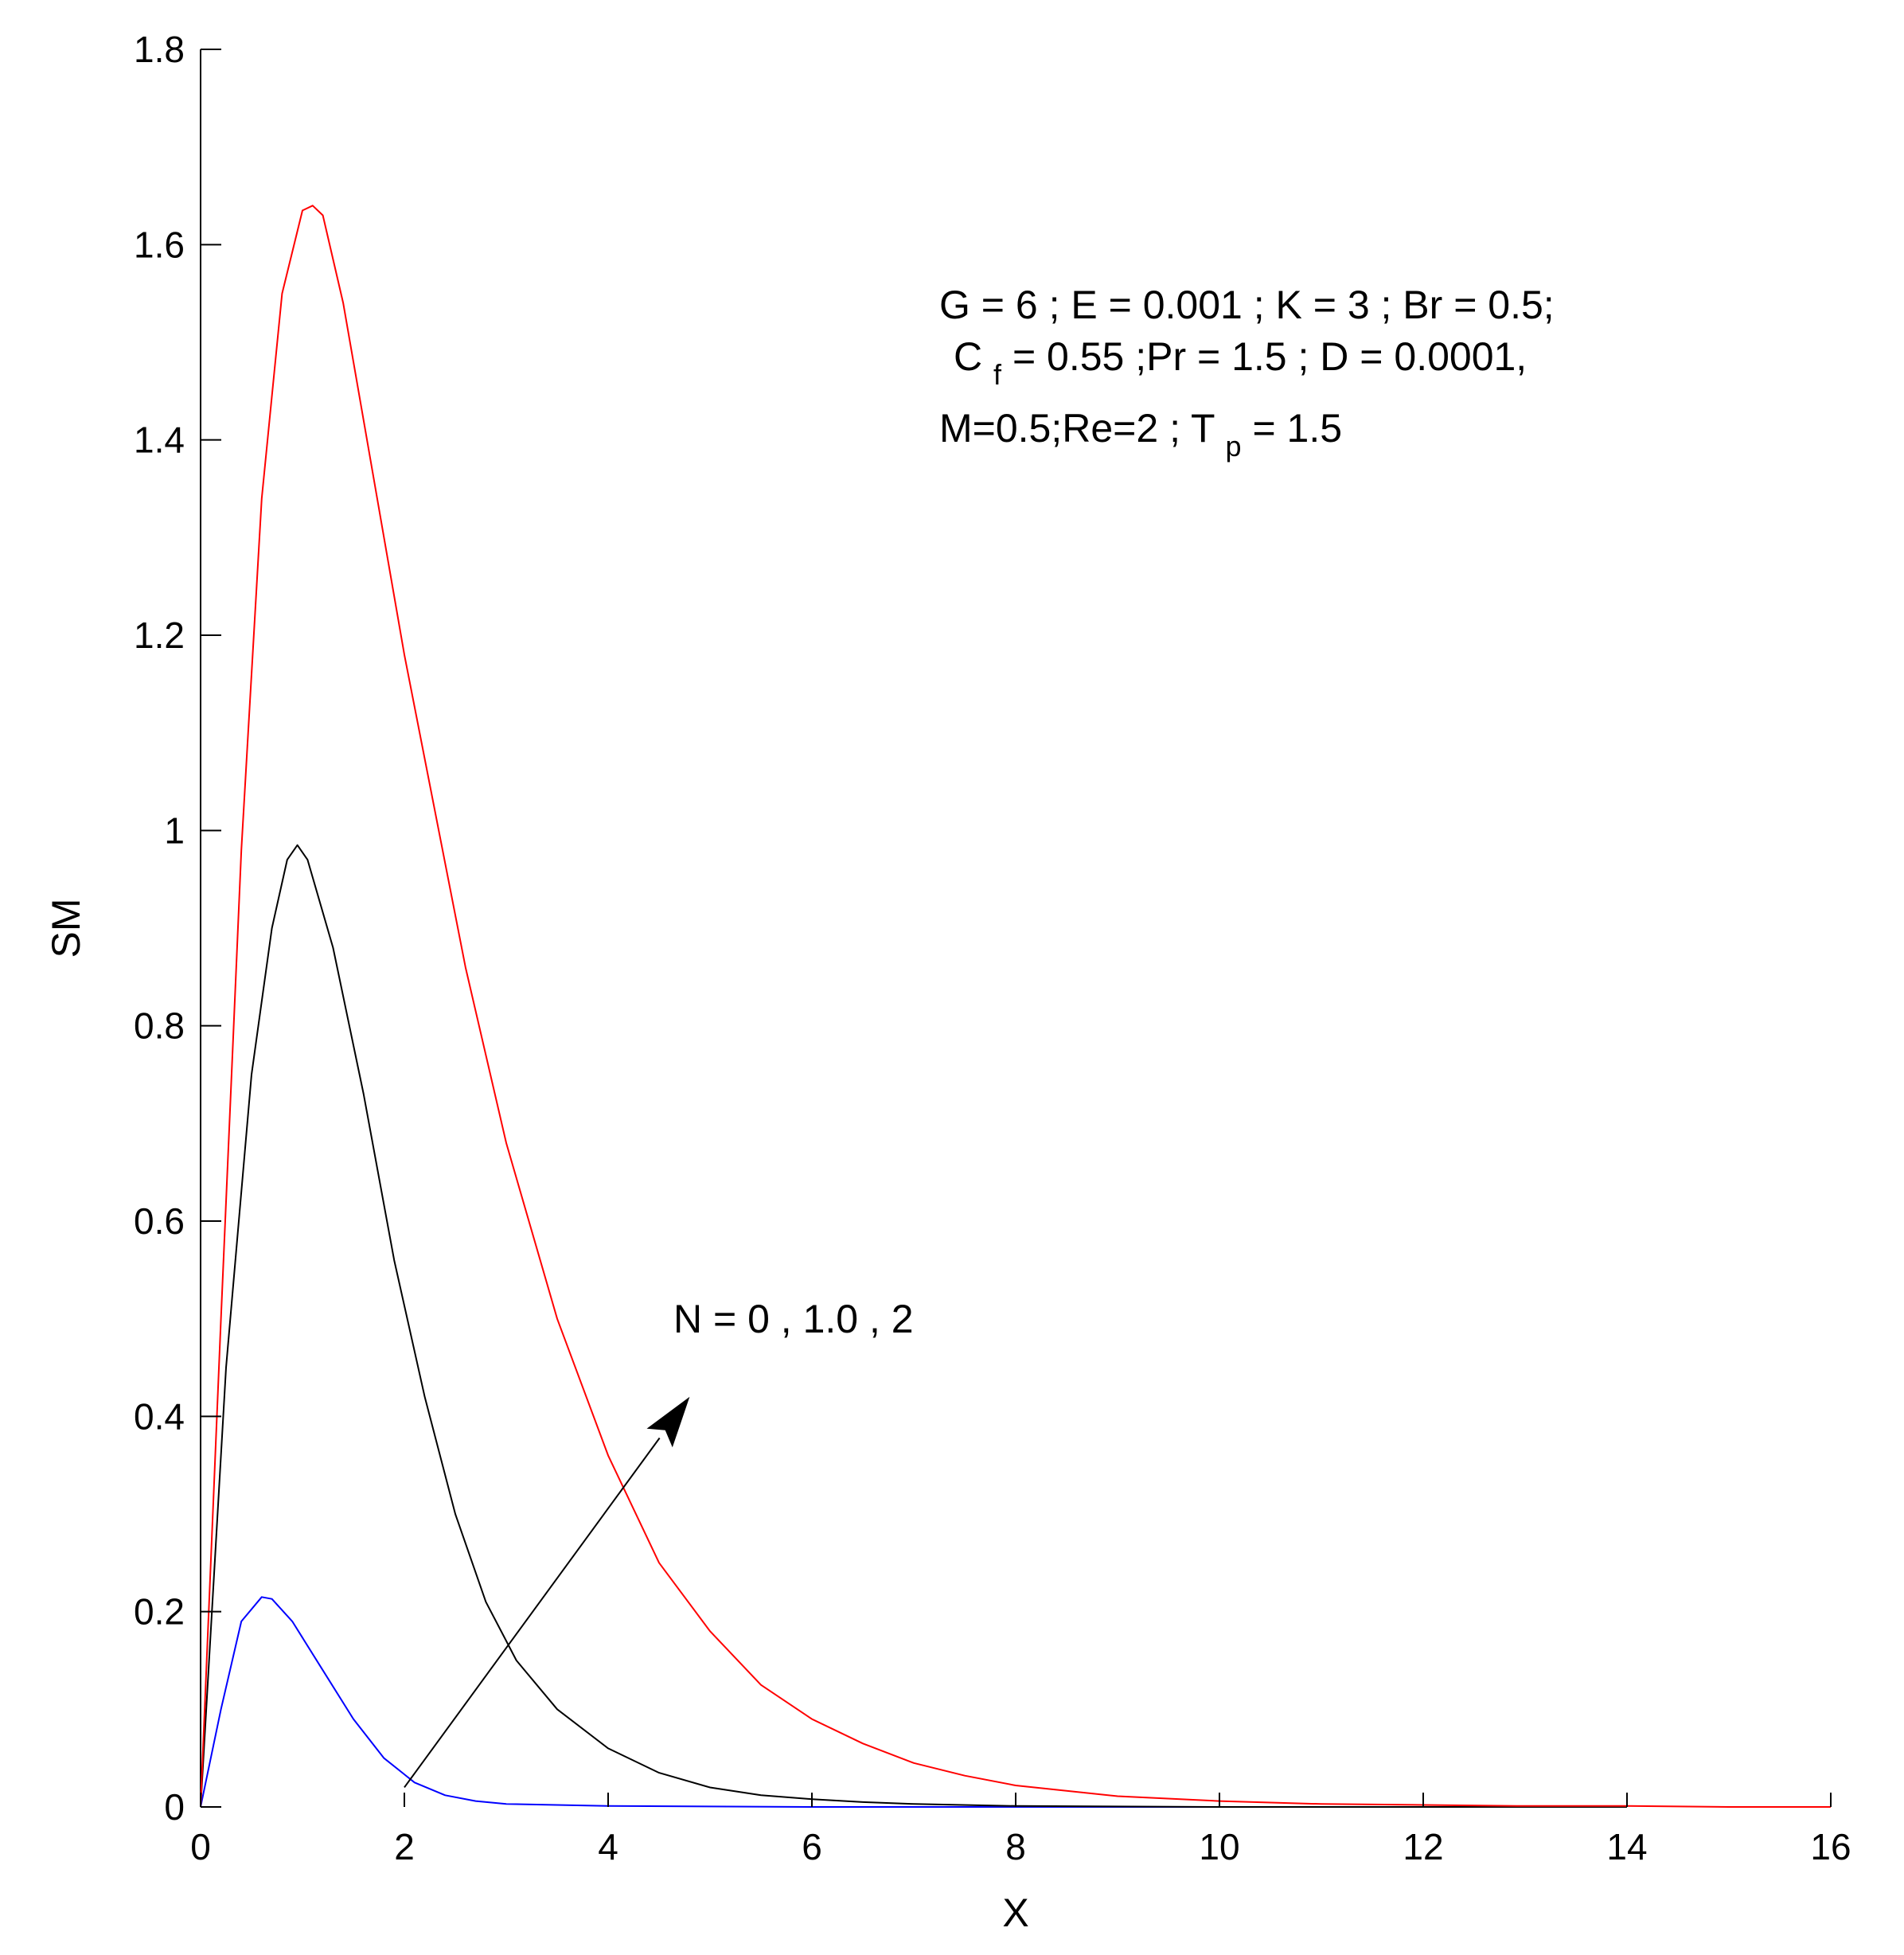 The height and width of the screenshot is (1955, 1904). I want to click on y-tick-label: 1.6, so click(159, 244).